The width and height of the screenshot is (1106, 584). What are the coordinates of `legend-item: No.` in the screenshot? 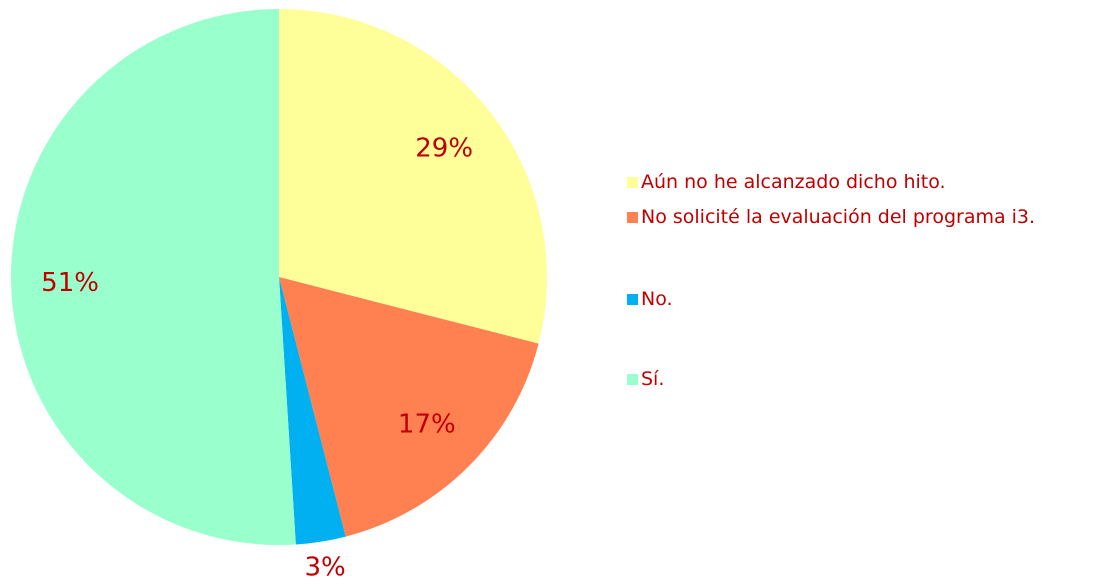 It's located at (847, 299).